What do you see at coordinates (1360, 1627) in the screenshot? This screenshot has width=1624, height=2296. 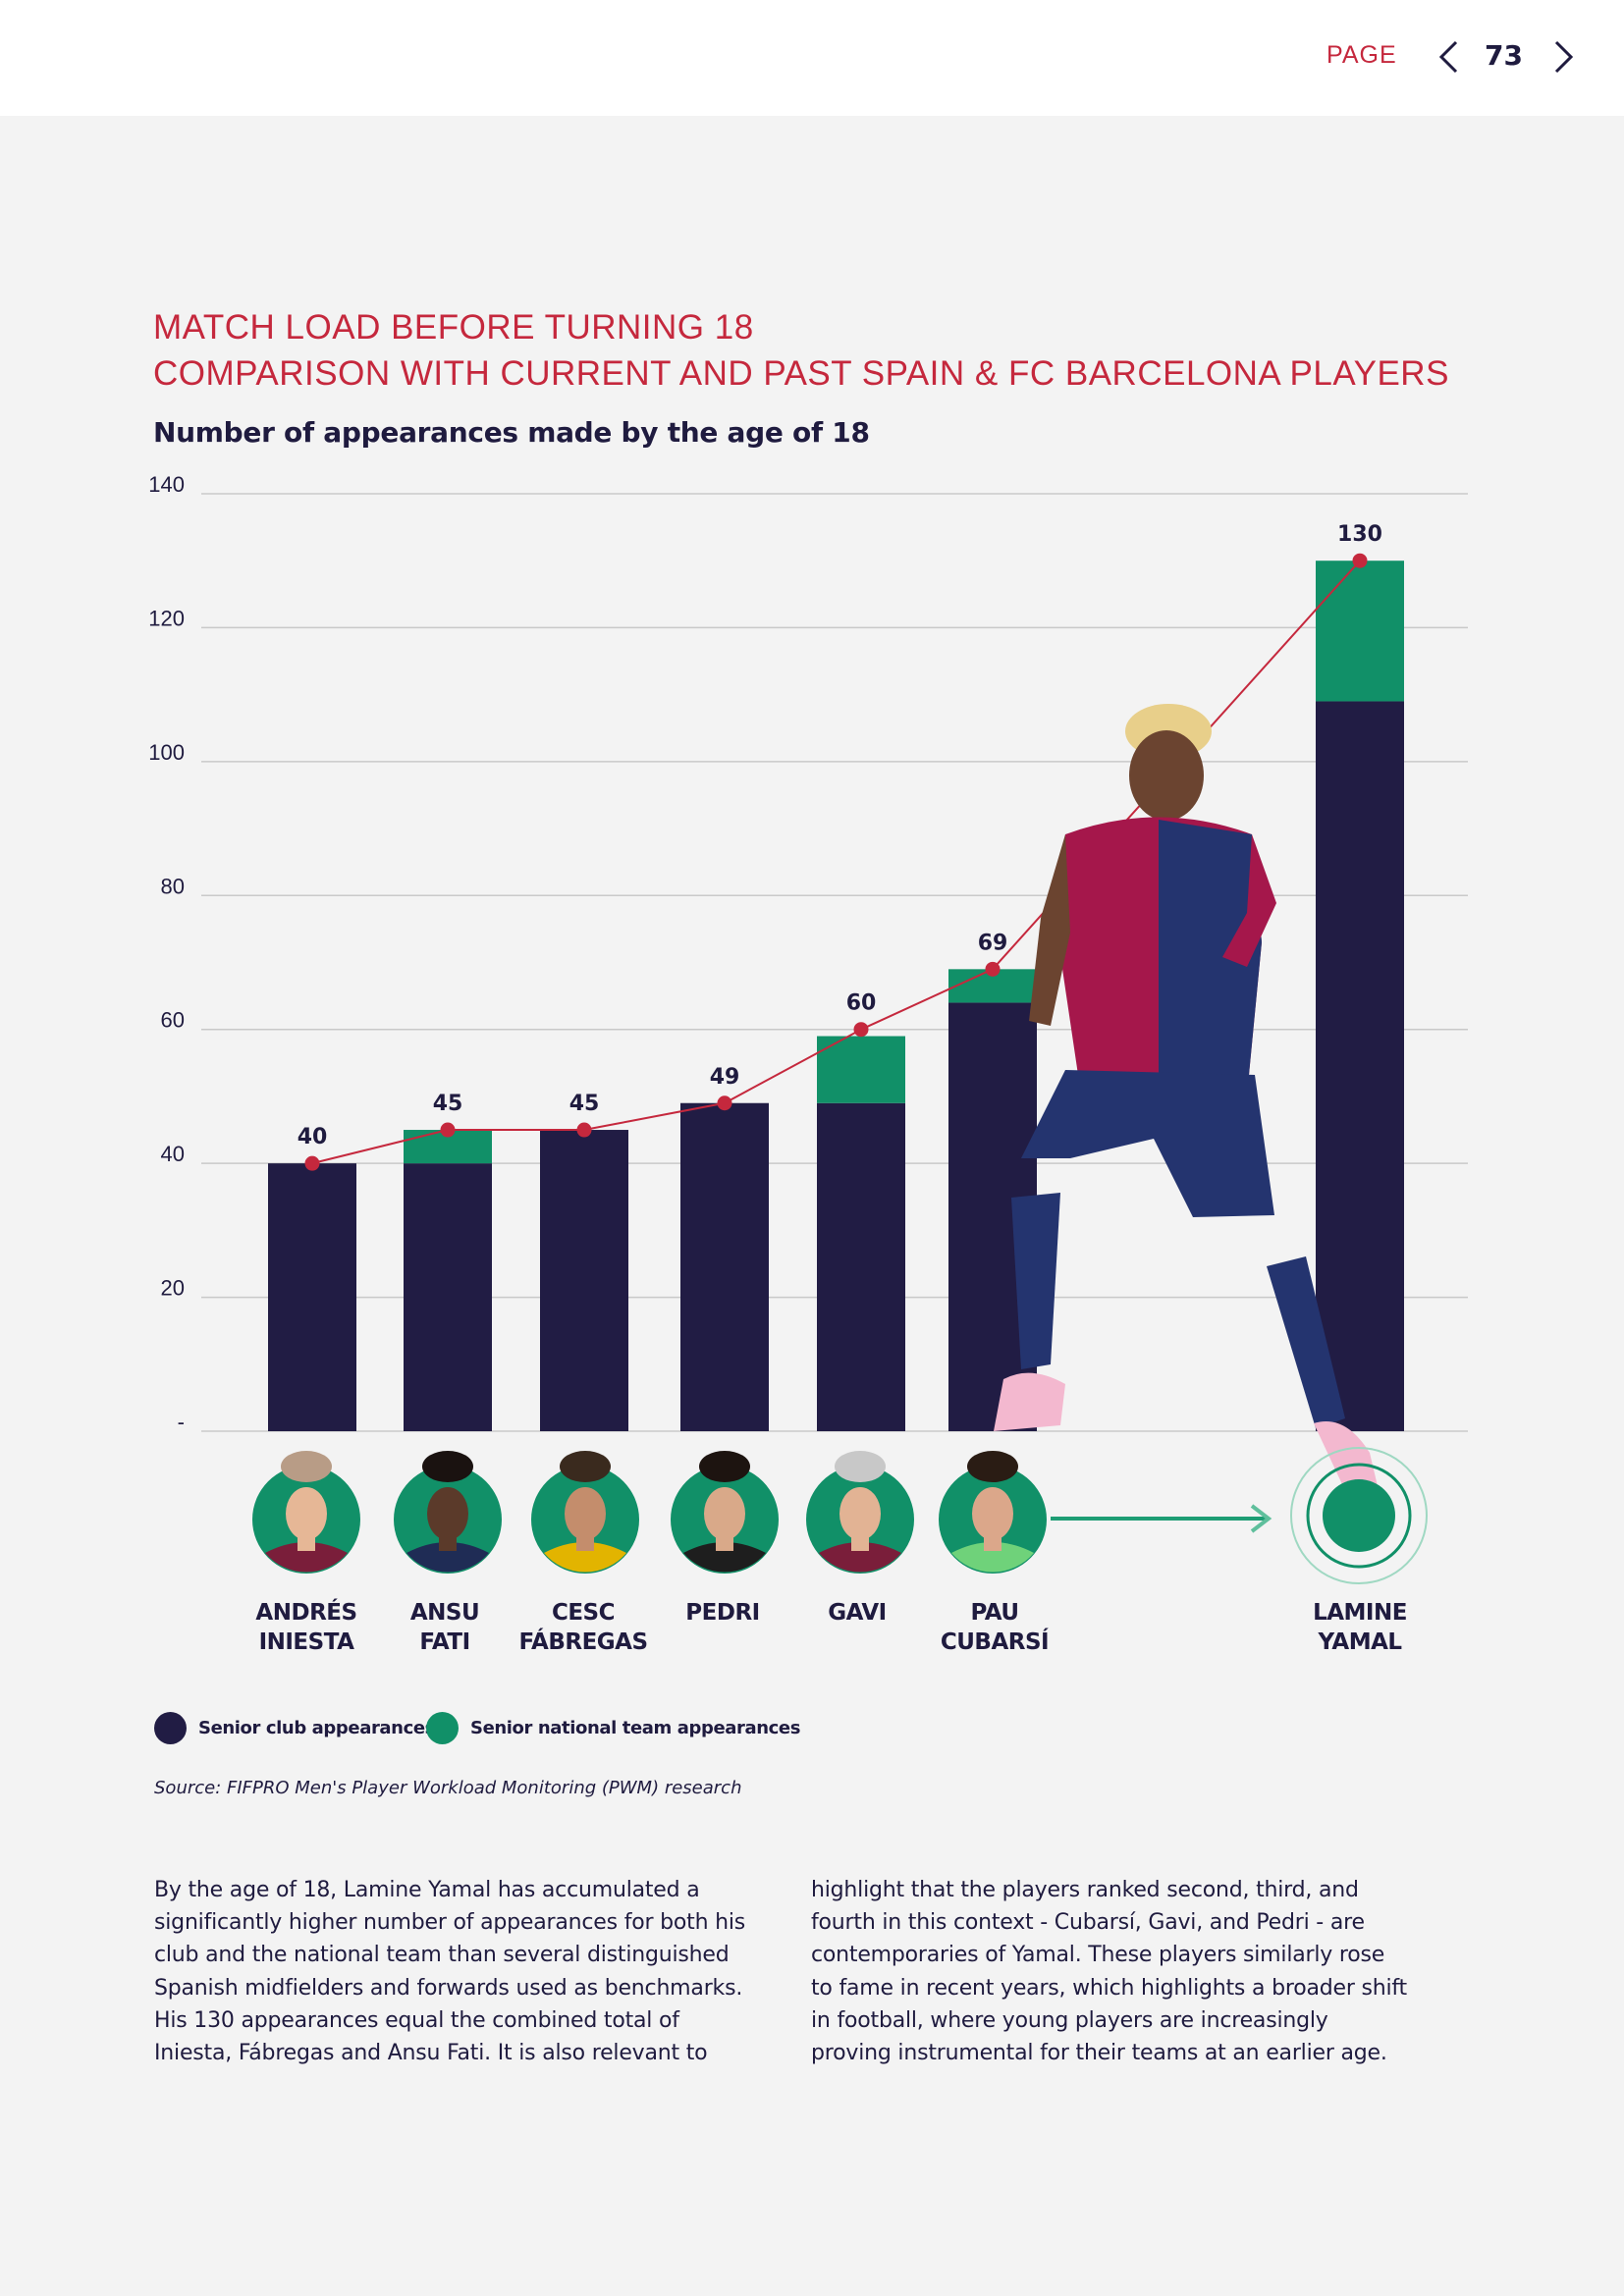 I see `player-name: LAMINE YAMAL` at bounding box center [1360, 1627].